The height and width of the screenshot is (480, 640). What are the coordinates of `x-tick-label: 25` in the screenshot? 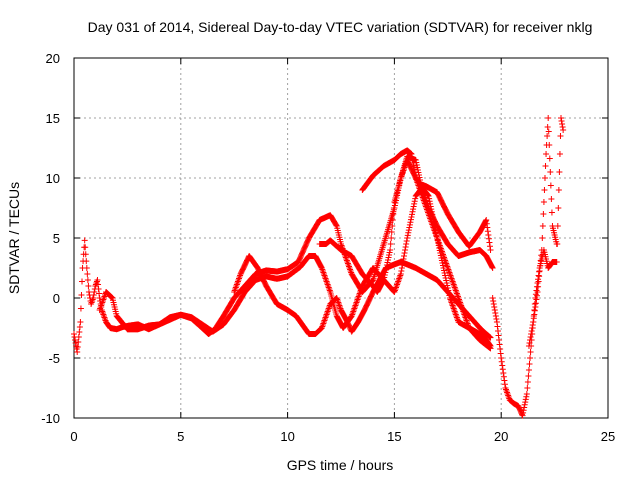 It's located at (608, 436).